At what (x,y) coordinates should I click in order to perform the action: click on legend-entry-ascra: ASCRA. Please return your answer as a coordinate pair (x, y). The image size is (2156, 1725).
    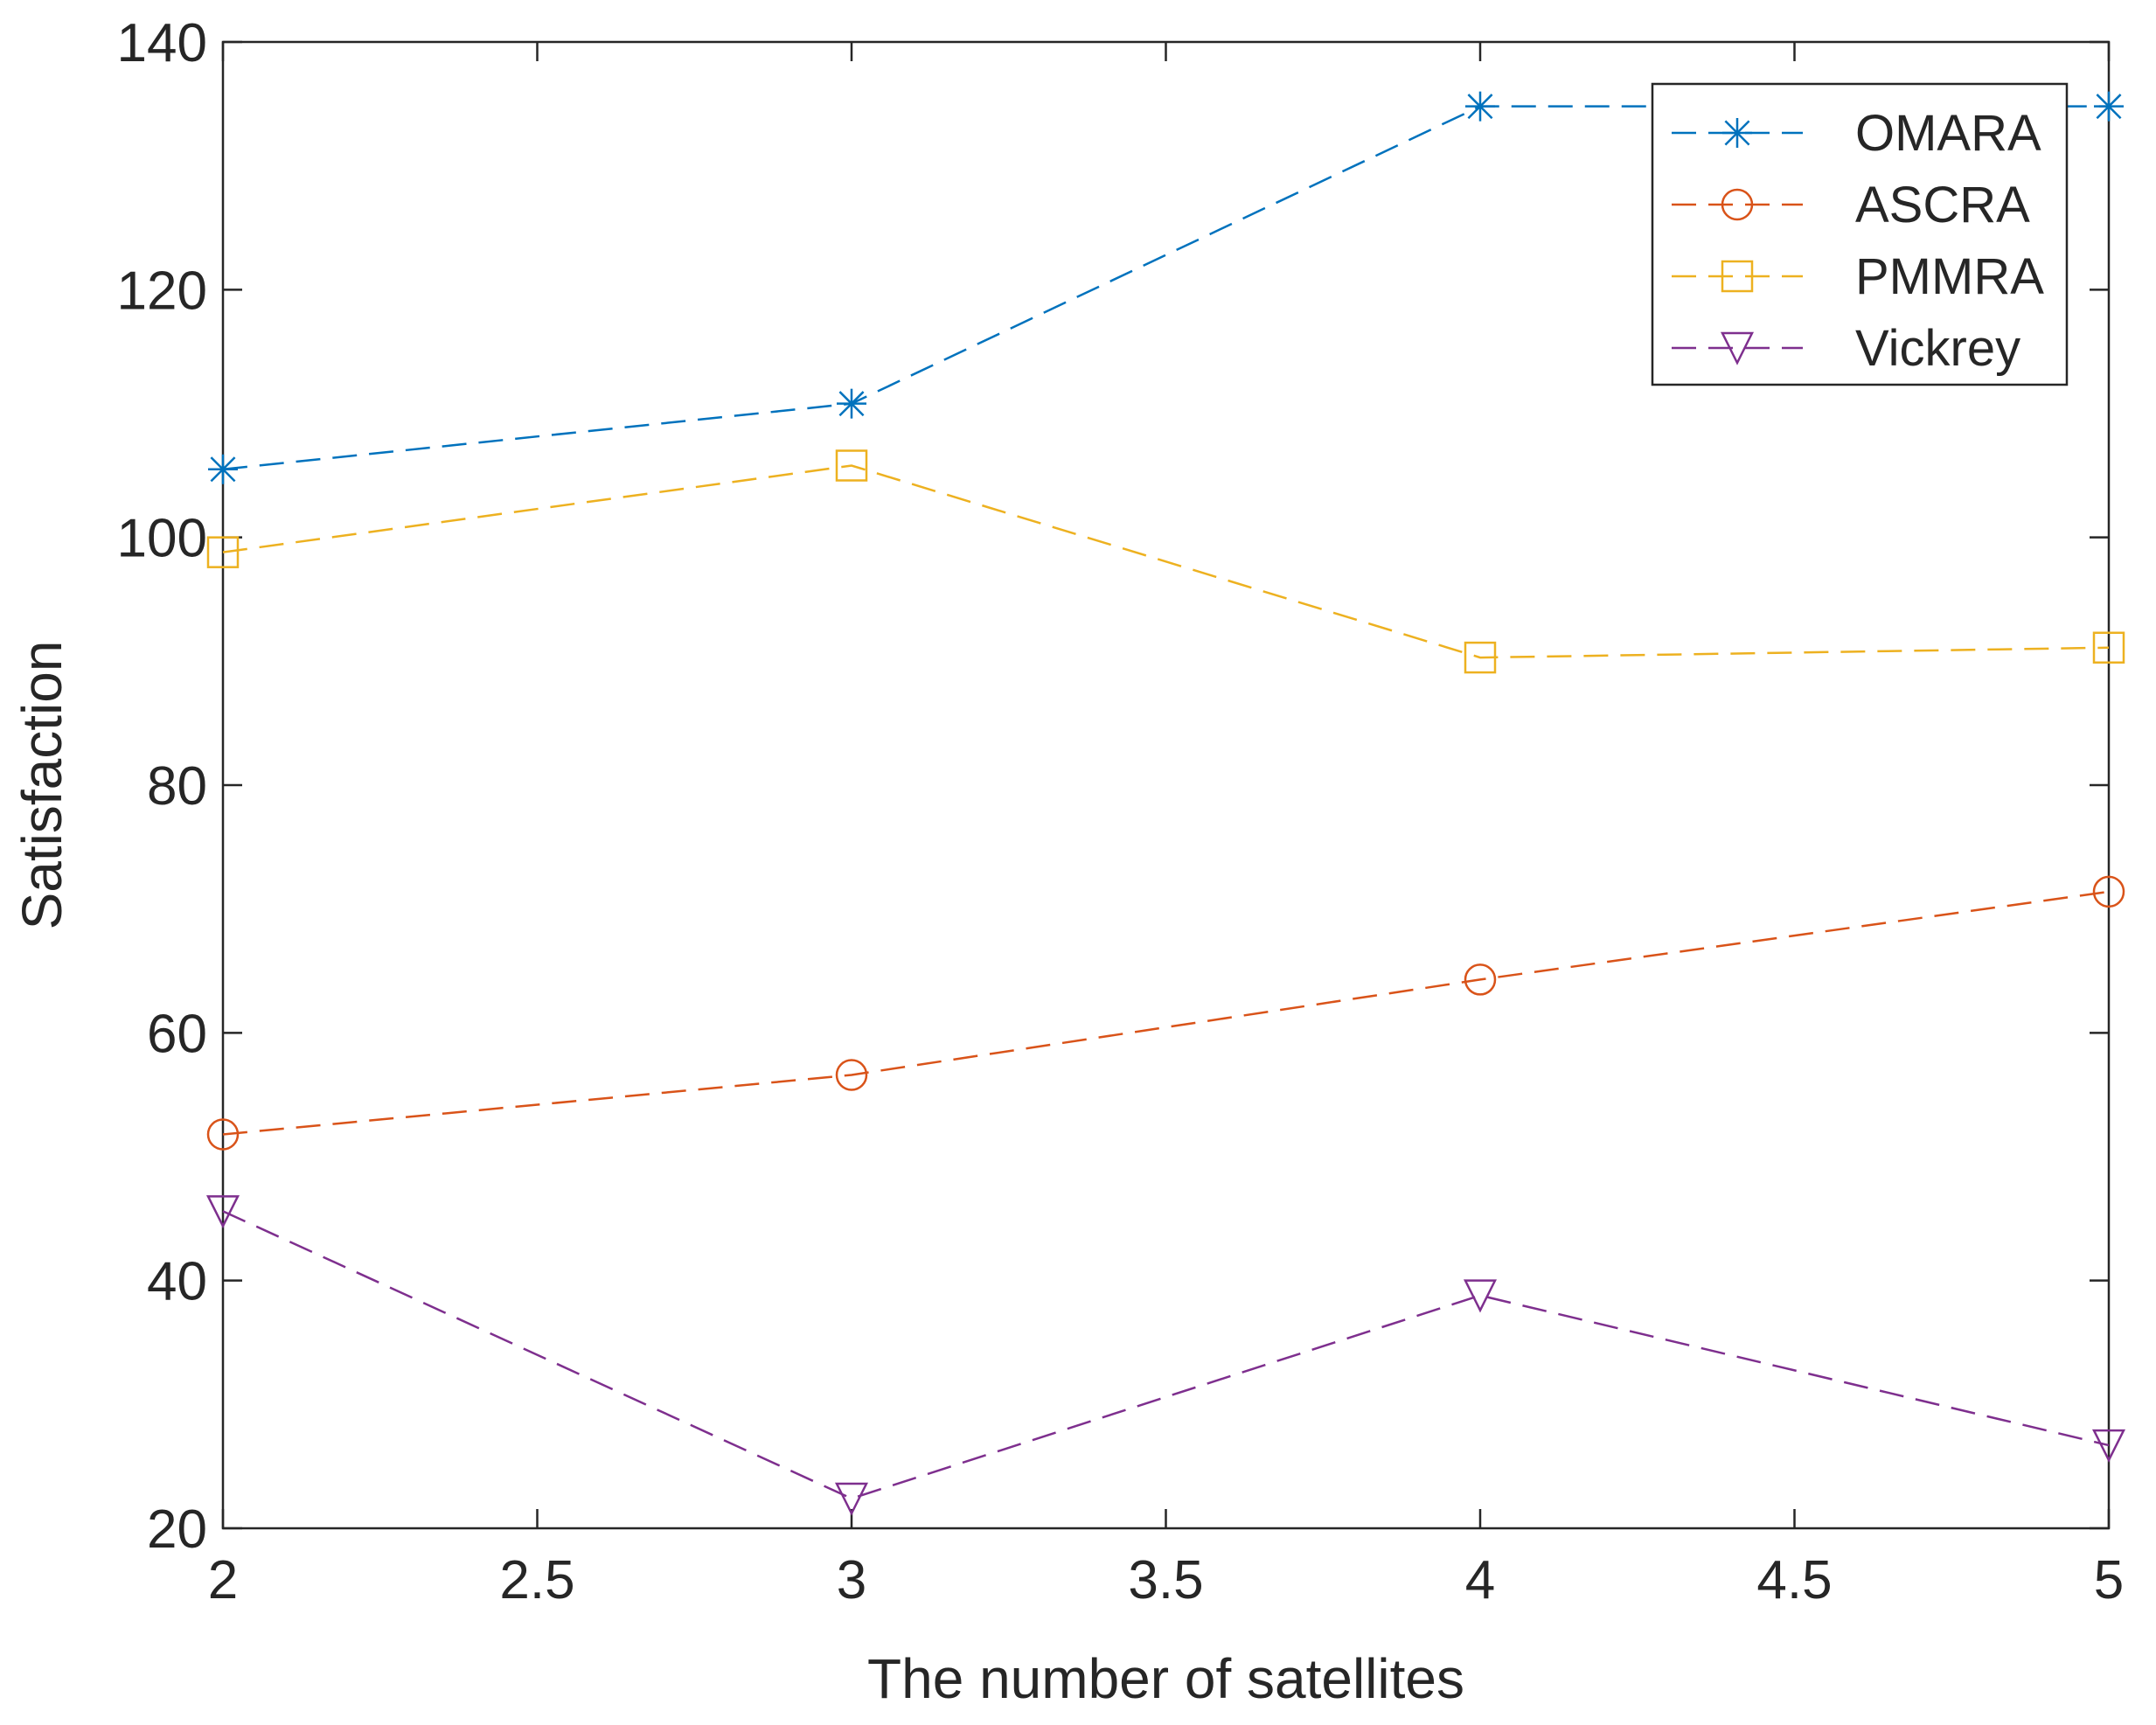
    Looking at the image, I should click on (1851, 205).